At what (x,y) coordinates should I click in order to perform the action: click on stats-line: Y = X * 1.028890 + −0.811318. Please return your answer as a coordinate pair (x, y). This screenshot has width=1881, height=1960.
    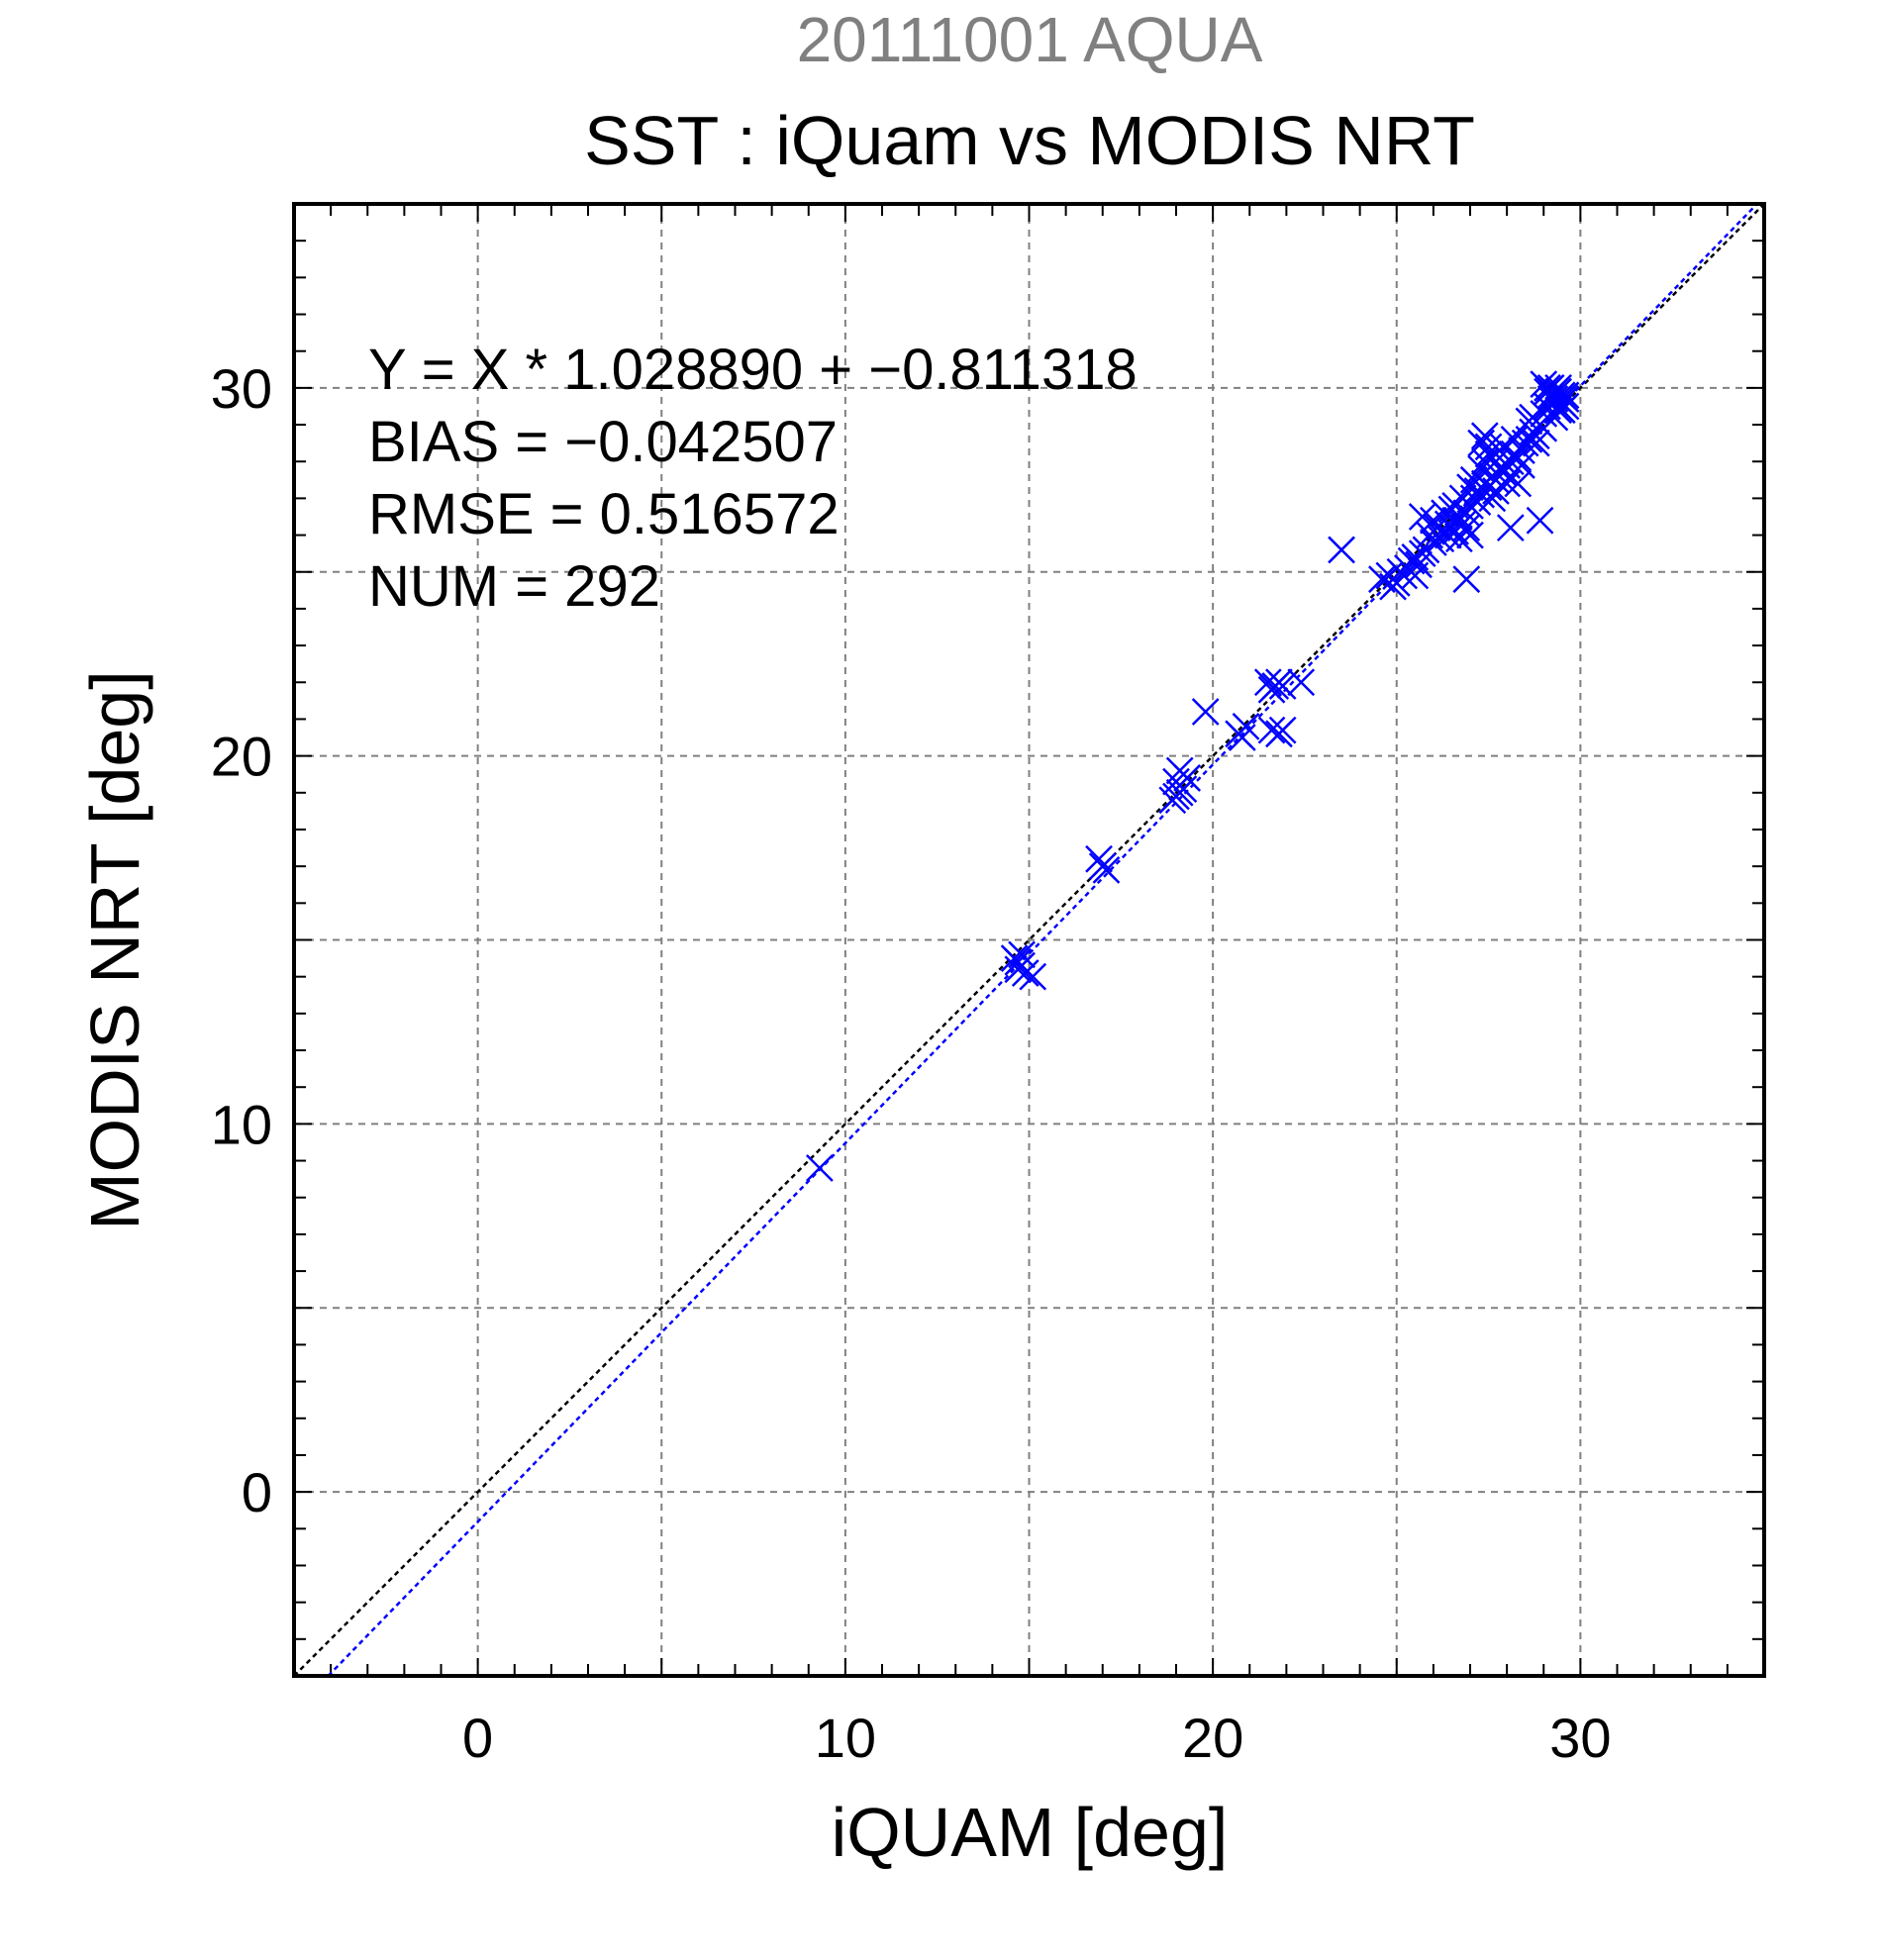
    Looking at the image, I should click on (753, 370).